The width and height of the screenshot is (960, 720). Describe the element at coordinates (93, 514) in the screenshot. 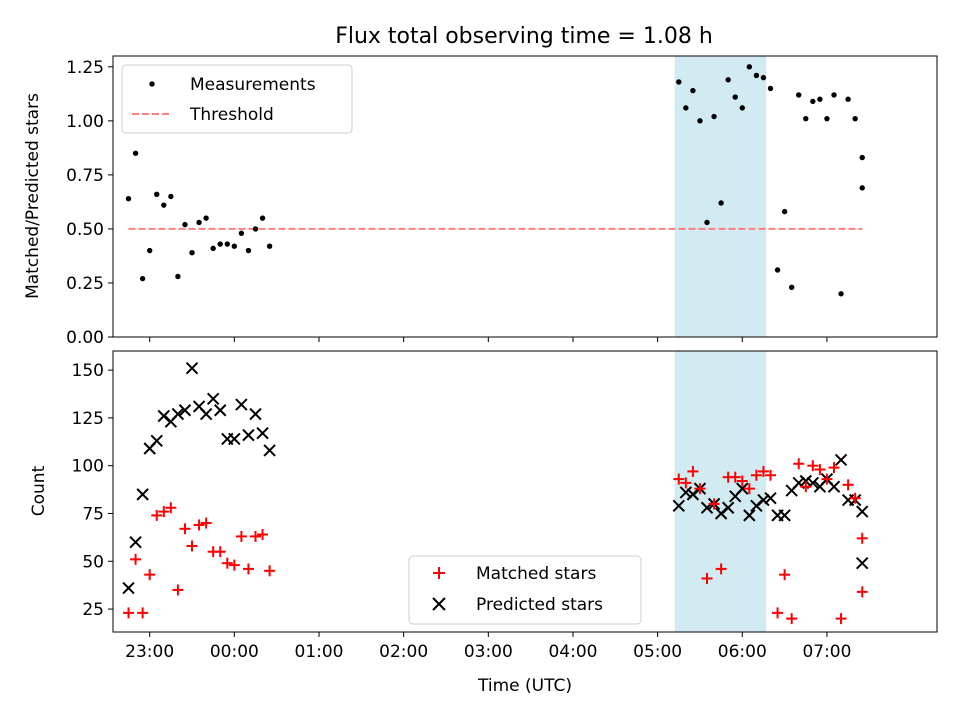

I see `y-tick-label: 75` at that location.